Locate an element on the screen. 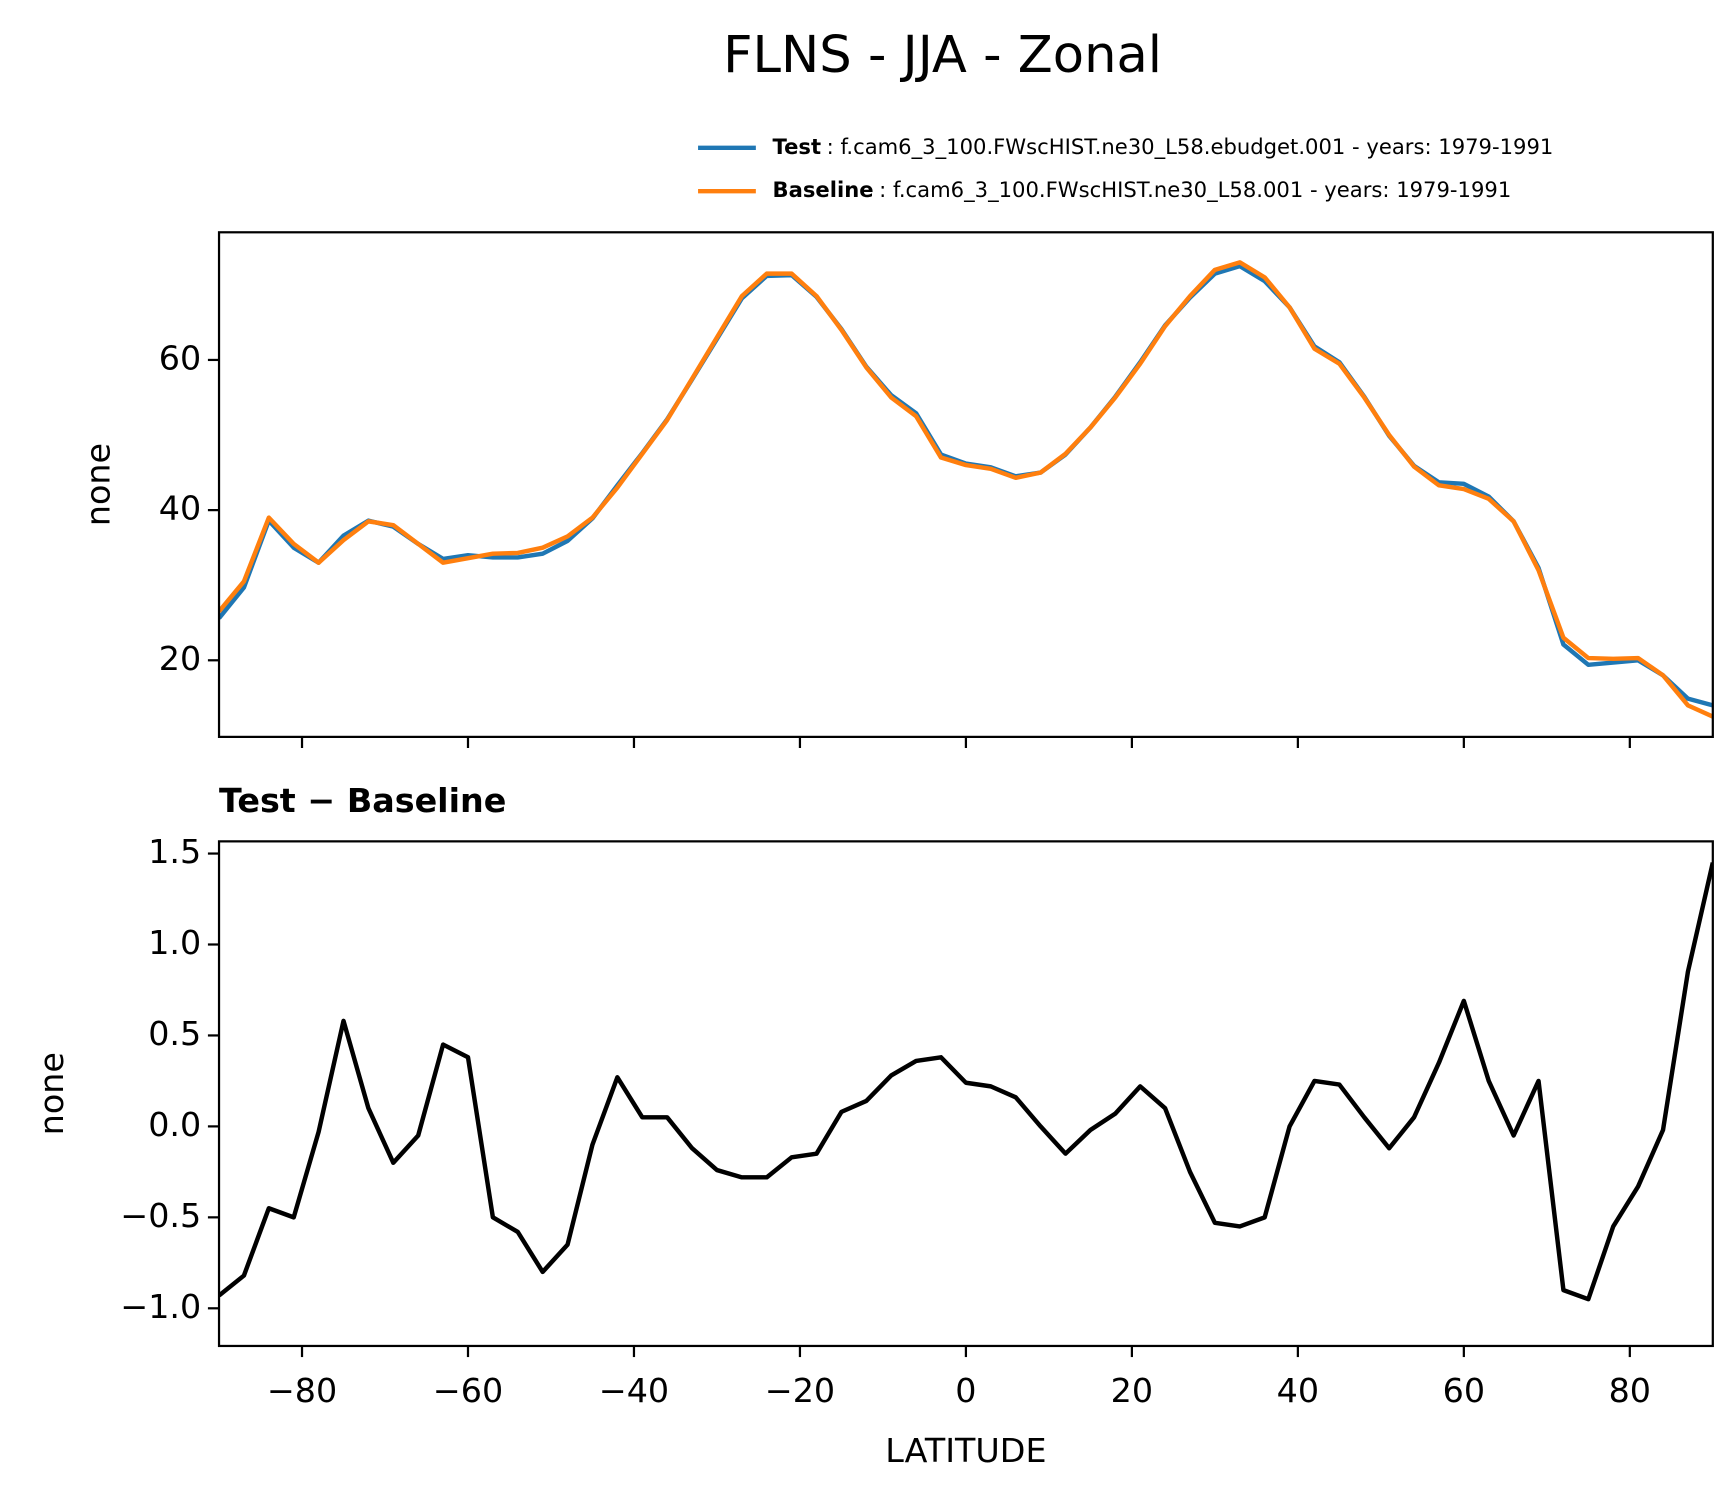  x-tick-label: −80 is located at coordinates (302, 1390).